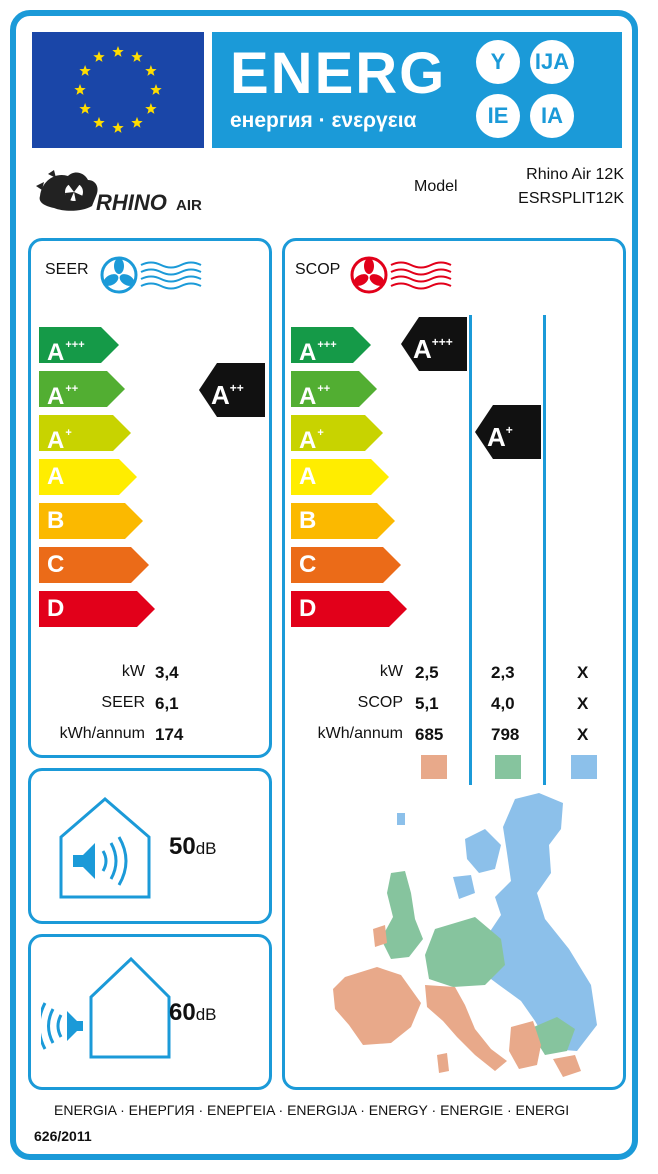 Image resolution: width=658 pixels, height=1174 pixels. Describe the element at coordinates (401, 275) in the screenshot. I see `heating-fan-icon` at that location.